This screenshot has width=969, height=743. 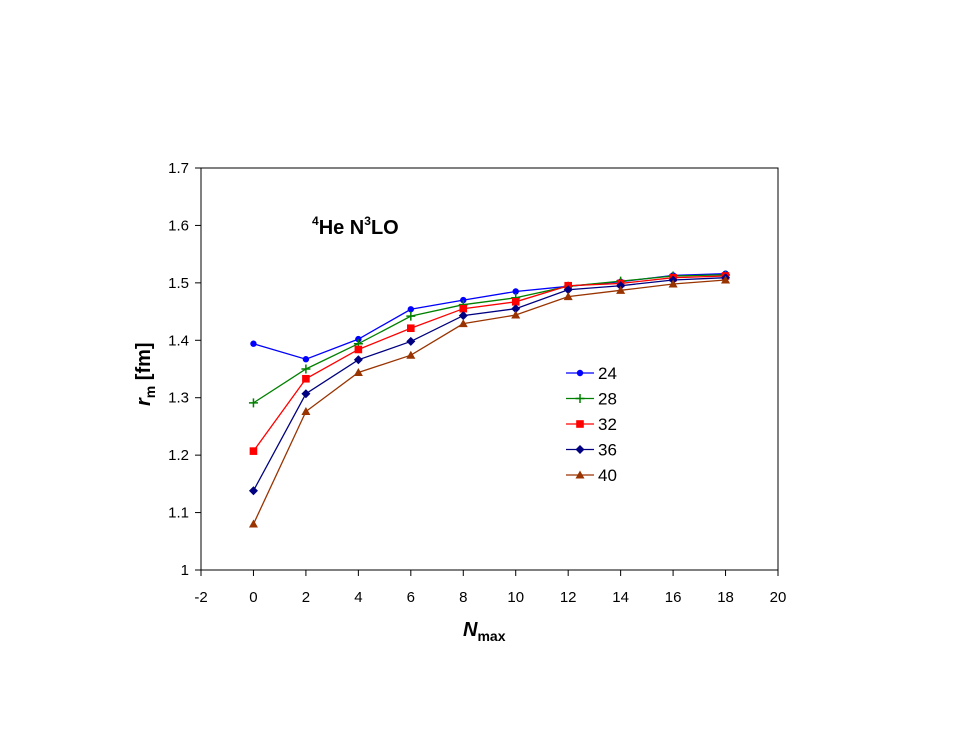 What do you see at coordinates (178, 168) in the screenshot?
I see `y-tick-label: 1.7` at bounding box center [178, 168].